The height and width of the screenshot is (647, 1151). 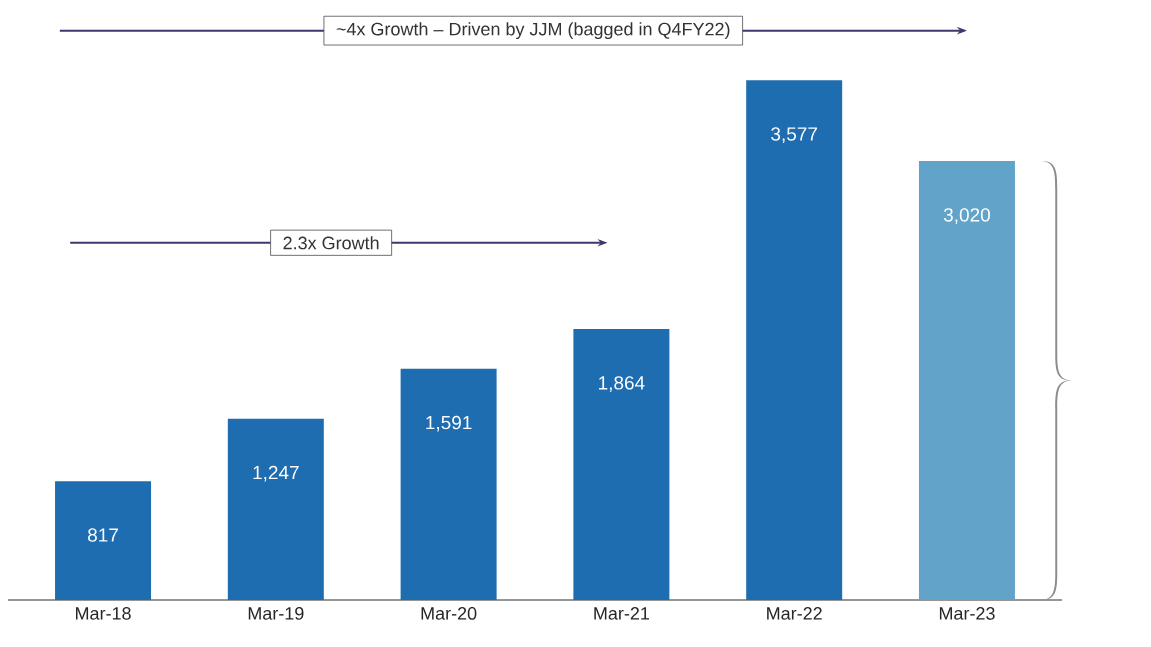 What do you see at coordinates (622, 384) in the screenshot?
I see `data-label: 1,864` at bounding box center [622, 384].